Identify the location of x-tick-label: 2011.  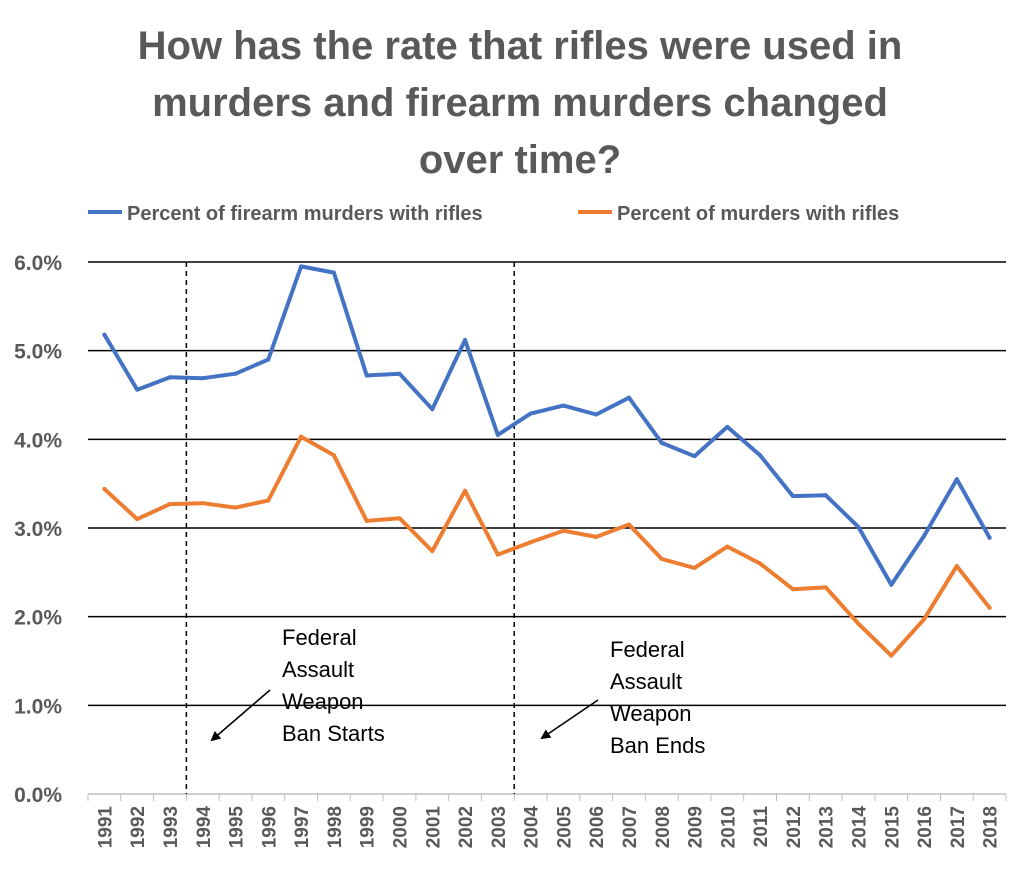
(761, 827).